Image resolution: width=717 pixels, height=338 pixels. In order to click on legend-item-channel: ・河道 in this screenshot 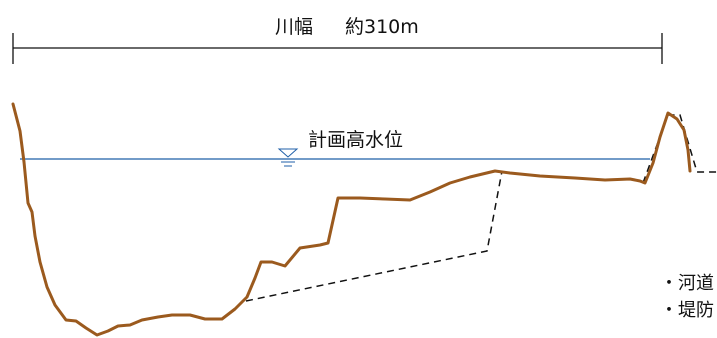, I will do `click(687, 283)`.